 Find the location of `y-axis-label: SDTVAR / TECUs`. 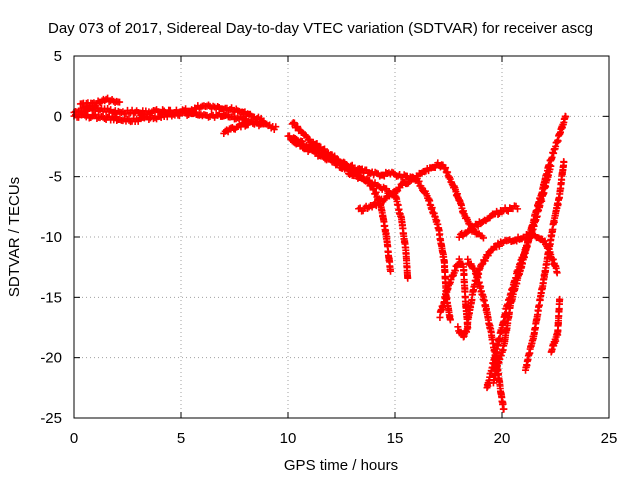

y-axis-label: SDTVAR / TECUs is located at coordinates (14, 237).